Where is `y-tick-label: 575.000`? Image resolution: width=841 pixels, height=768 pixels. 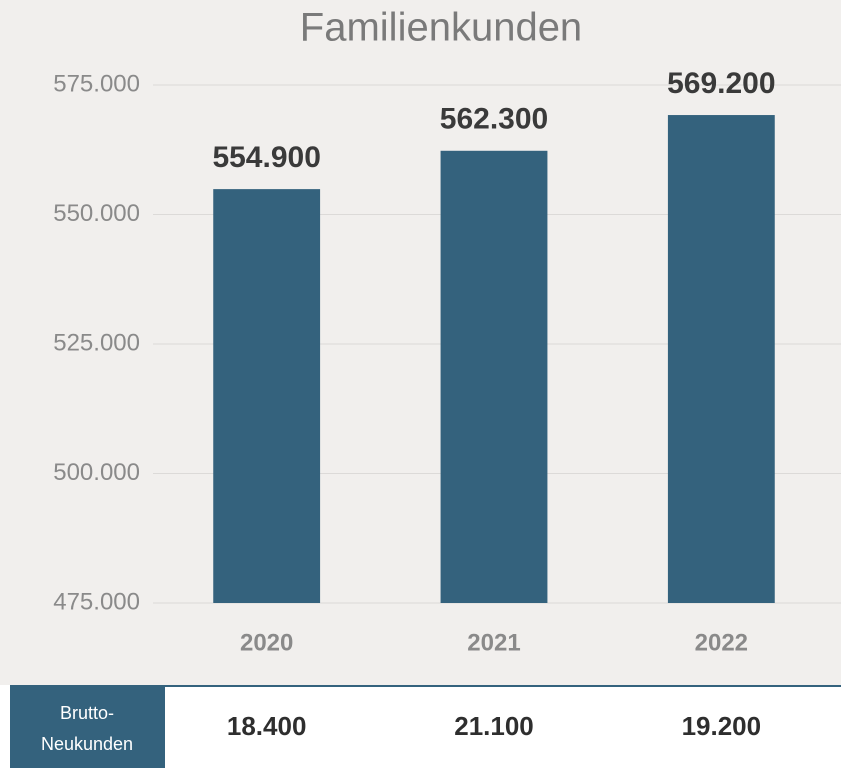 y-tick-label: 575.000 is located at coordinates (96, 83).